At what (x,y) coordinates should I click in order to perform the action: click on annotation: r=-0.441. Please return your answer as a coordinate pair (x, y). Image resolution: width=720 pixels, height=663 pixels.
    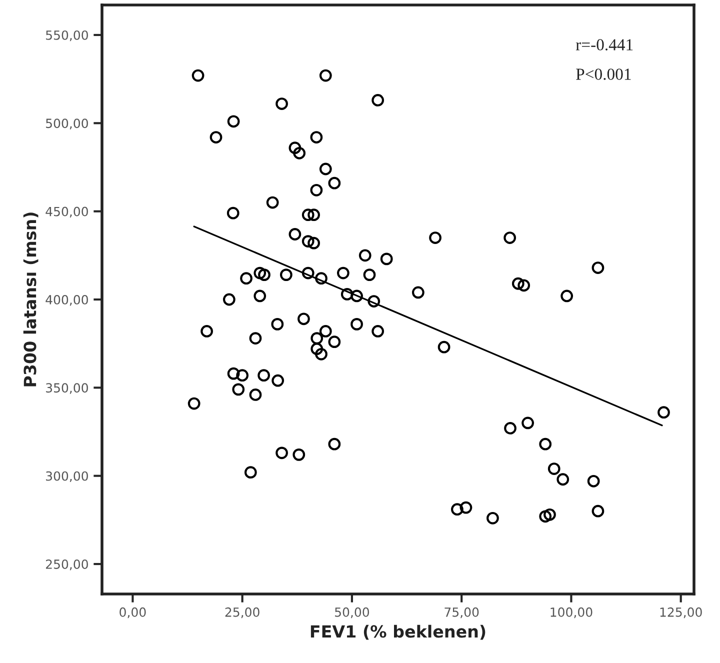
    Looking at the image, I should click on (604, 44).